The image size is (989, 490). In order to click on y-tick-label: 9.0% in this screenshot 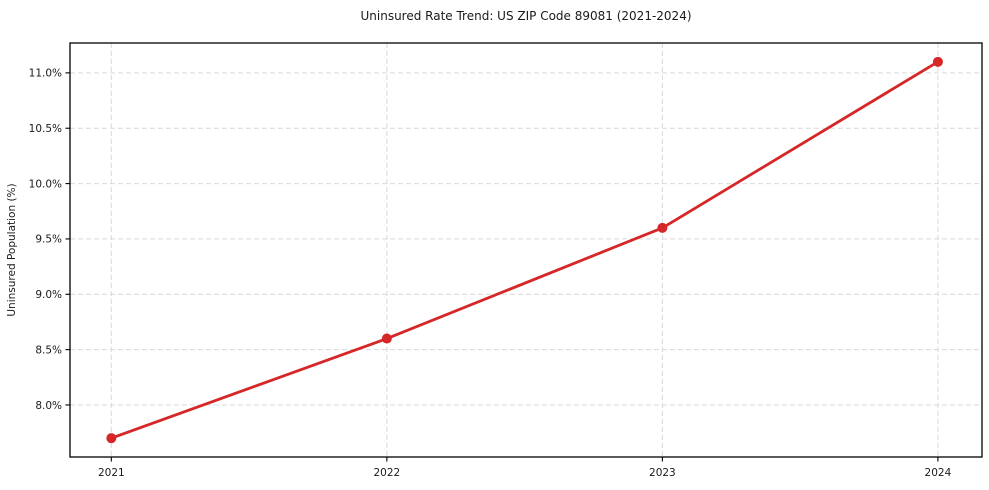, I will do `click(48, 295)`.